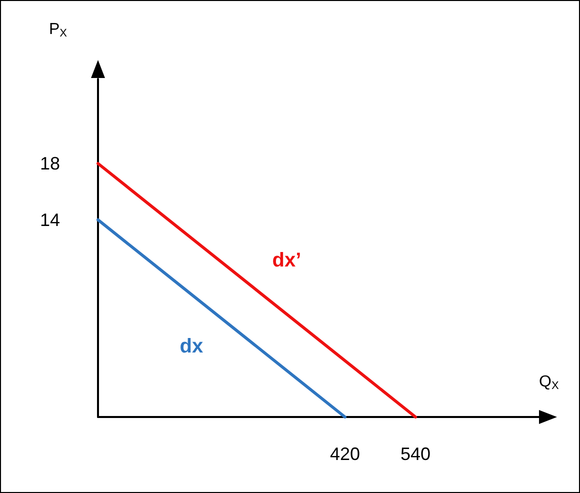  I want to click on y-tick-label: 14, so click(50, 220).